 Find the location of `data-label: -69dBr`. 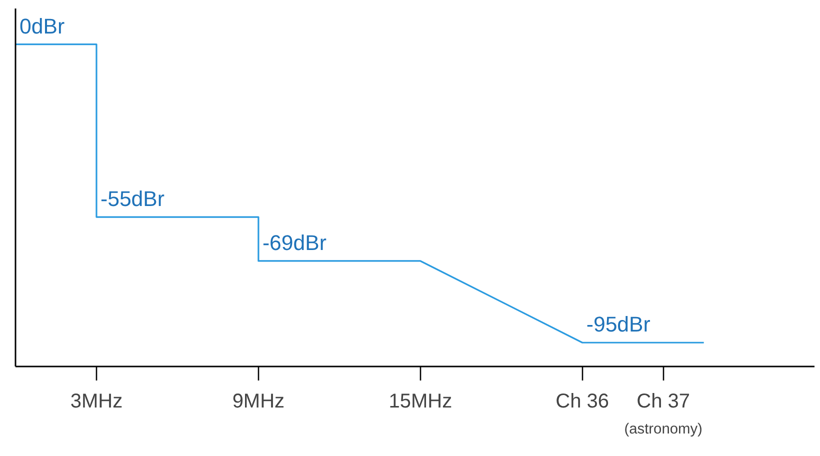

data-label: -69dBr is located at coordinates (294, 242).